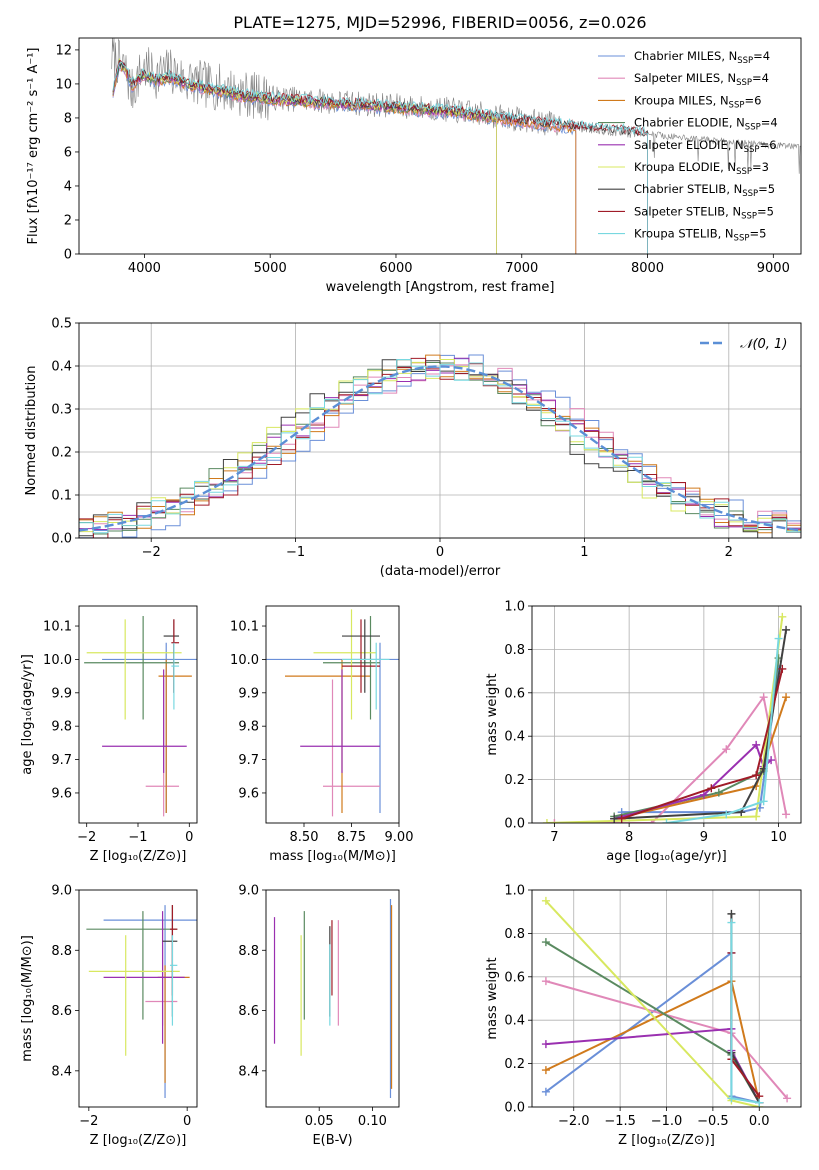  Describe the element at coordinates (667, 1121) in the screenshot. I see `x-tick-label: −1.0` at that location.